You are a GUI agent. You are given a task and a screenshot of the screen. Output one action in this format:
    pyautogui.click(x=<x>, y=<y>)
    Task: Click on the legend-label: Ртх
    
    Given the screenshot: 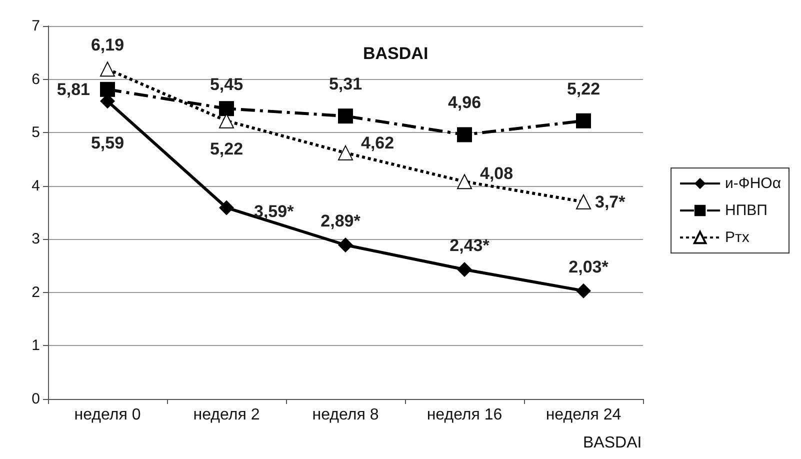 What is the action you would take?
    pyautogui.click(x=737, y=237)
    